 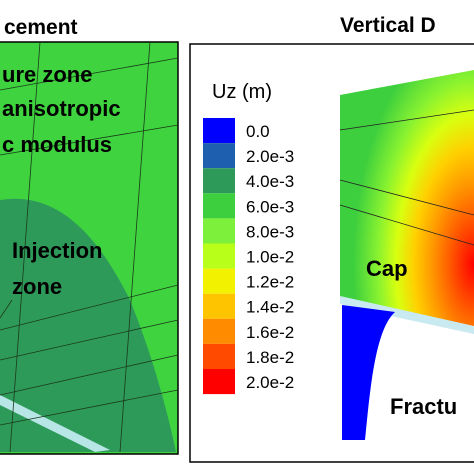 I want to click on legend-label: 1.6e-2, so click(x=270, y=332).